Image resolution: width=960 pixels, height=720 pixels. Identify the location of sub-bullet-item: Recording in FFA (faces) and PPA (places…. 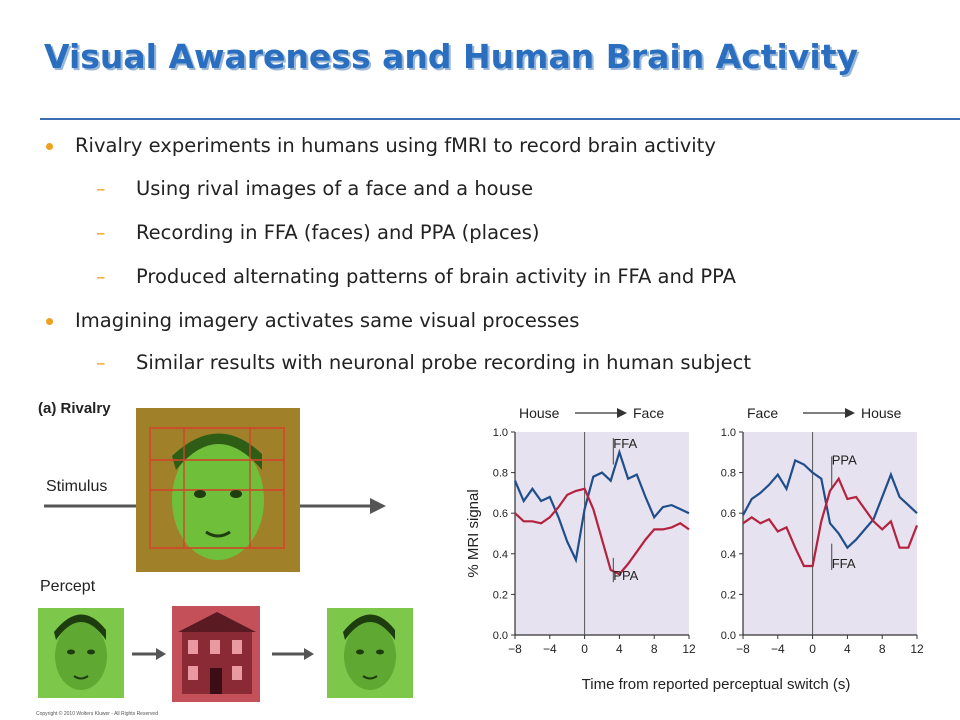
(338, 232).